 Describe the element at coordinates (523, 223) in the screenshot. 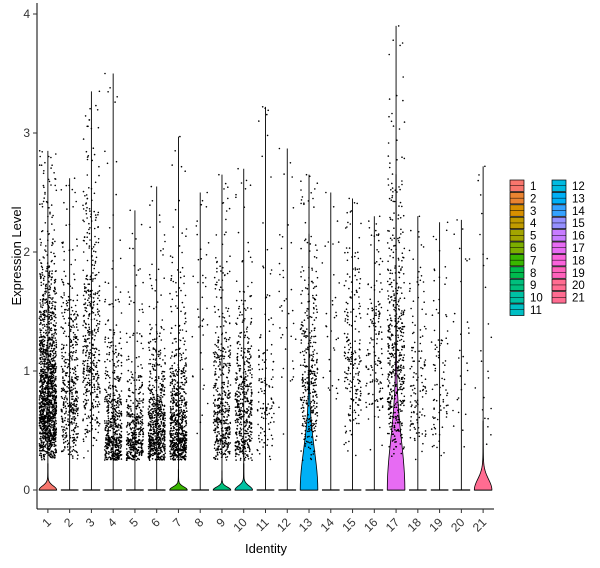

I see `legend-item-4: 4` at that location.